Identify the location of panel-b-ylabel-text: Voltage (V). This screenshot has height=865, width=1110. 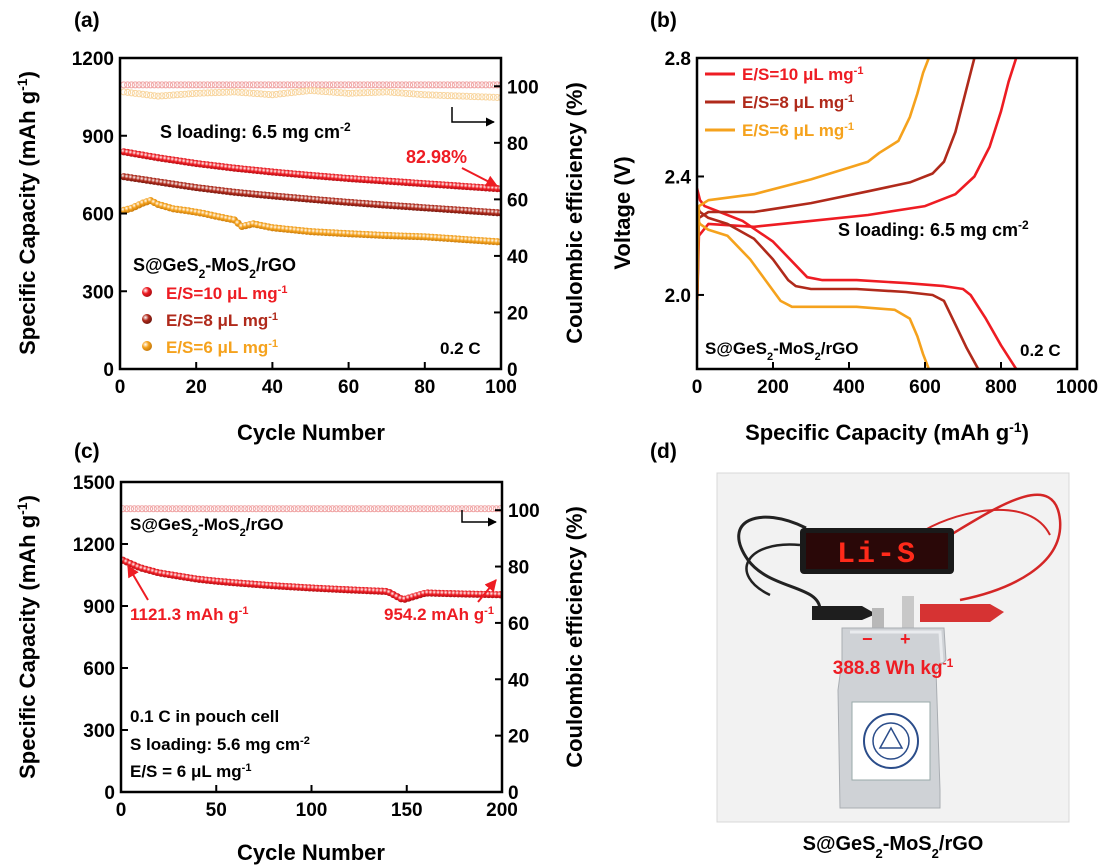
(622, 212).